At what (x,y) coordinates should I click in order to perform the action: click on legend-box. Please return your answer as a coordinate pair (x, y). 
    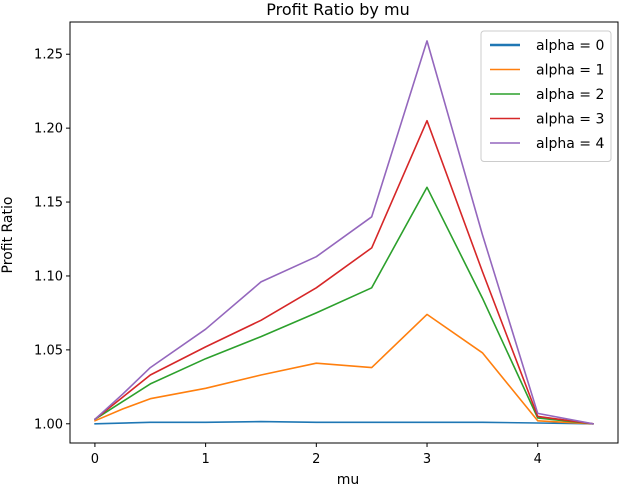
    Looking at the image, I should click on (546, 96).